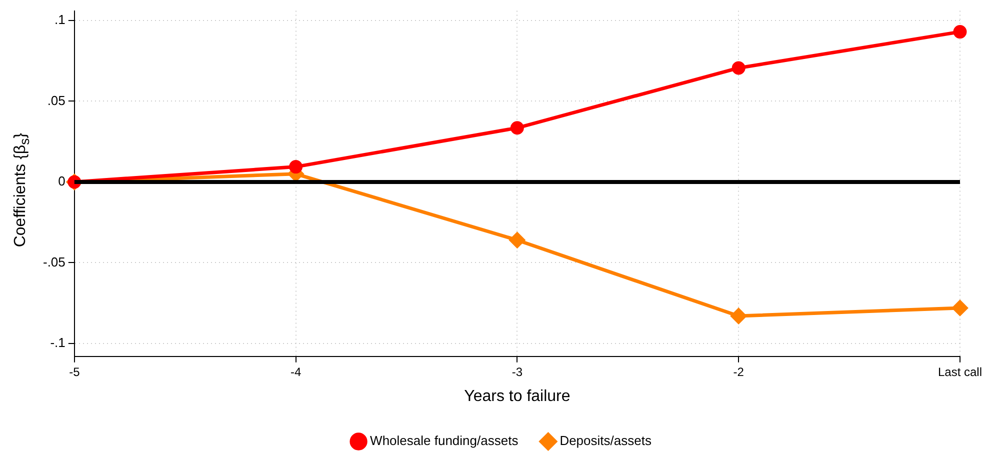 This screenshot has height=458, width=985. What do you see at coordinates (444, 440) in the screenshot?
I see `legend-label: Wholesale funding/assets` at bounding box center [444, 440].